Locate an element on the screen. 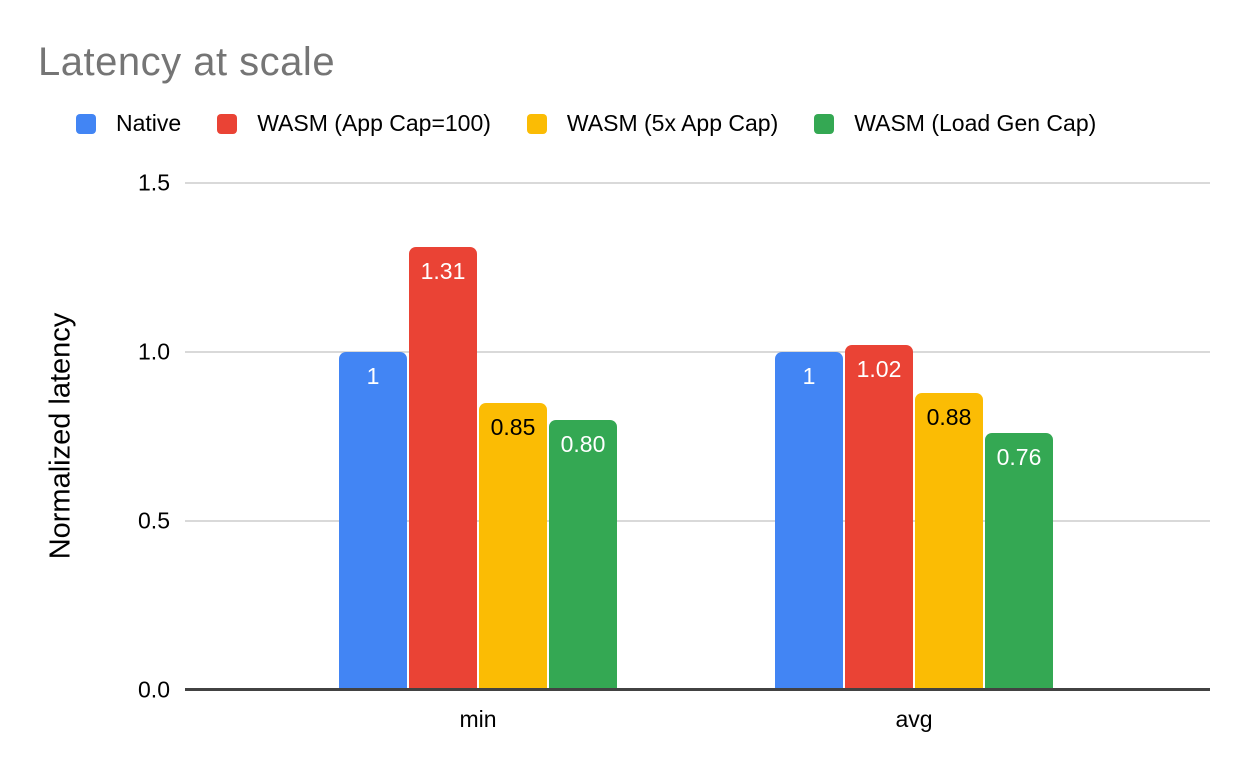 This screenshot has width=1250, height=772. bar-value-label: 0.88 is located at coordinates (949, 417).